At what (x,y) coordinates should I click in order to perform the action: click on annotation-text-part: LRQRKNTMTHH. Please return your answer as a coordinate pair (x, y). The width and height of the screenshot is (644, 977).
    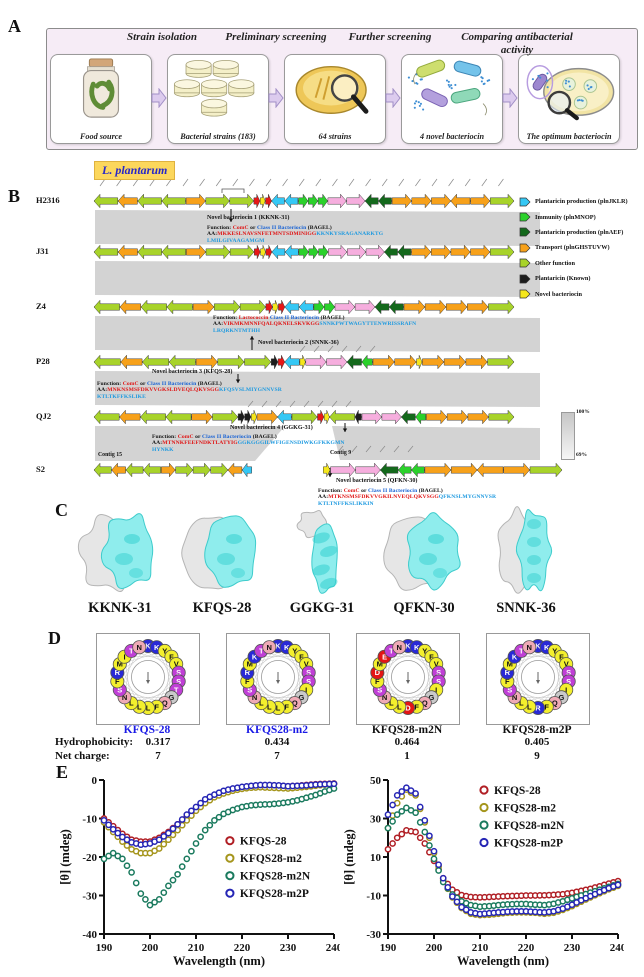
    Looking at the image, I should click on (237, 330).